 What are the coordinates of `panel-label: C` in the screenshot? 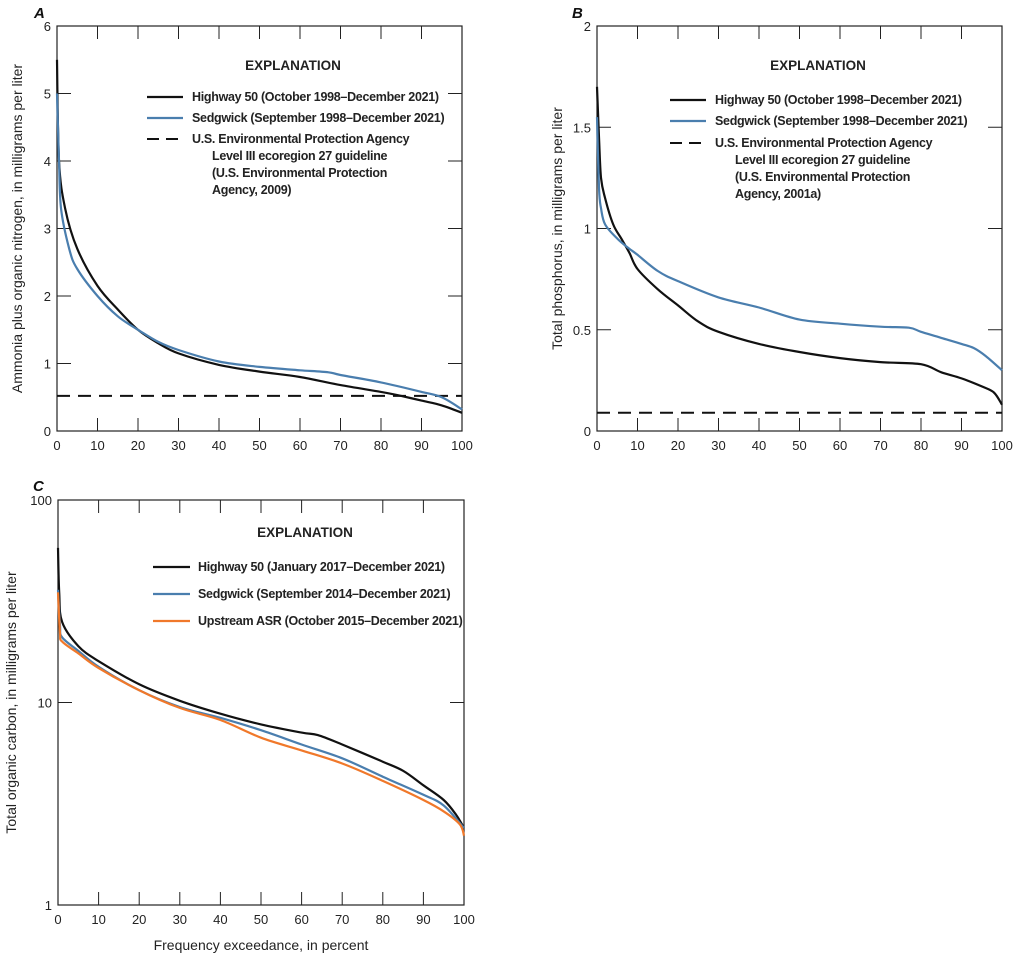 It's located at (39, 486).